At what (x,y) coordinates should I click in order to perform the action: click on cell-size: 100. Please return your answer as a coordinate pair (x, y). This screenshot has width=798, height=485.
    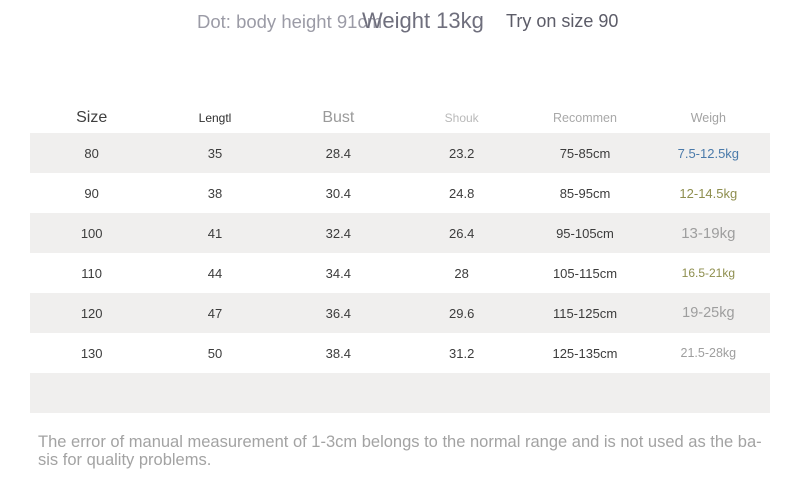
    Looking at the image, I should click on (91, 233).